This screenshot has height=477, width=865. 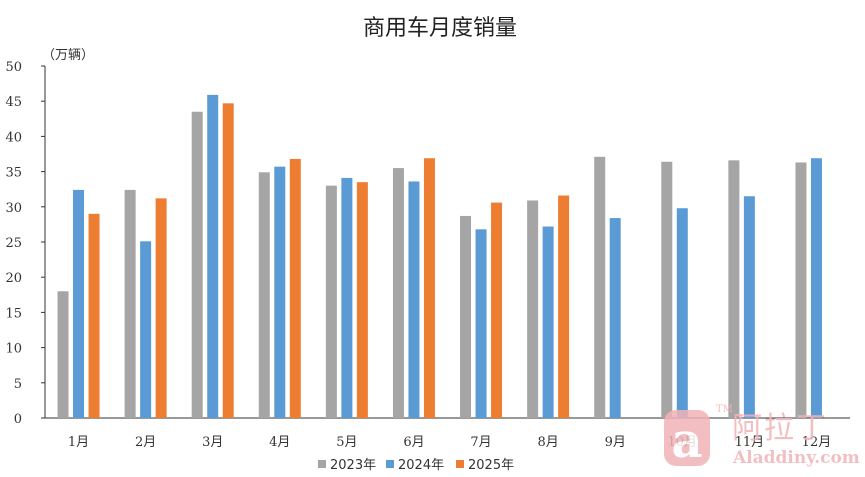 What do you see at coordinates (413, 442) in the screenshot?
I see `x-tick-label: 6月` at bounding box center [413, 442].